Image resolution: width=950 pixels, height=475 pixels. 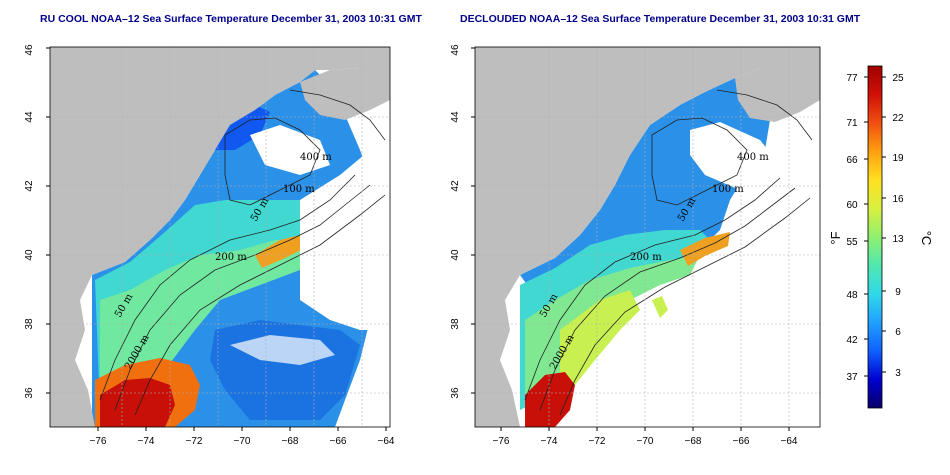 I want to click on cb-f-tick: 48, so click(x=852, y=295).